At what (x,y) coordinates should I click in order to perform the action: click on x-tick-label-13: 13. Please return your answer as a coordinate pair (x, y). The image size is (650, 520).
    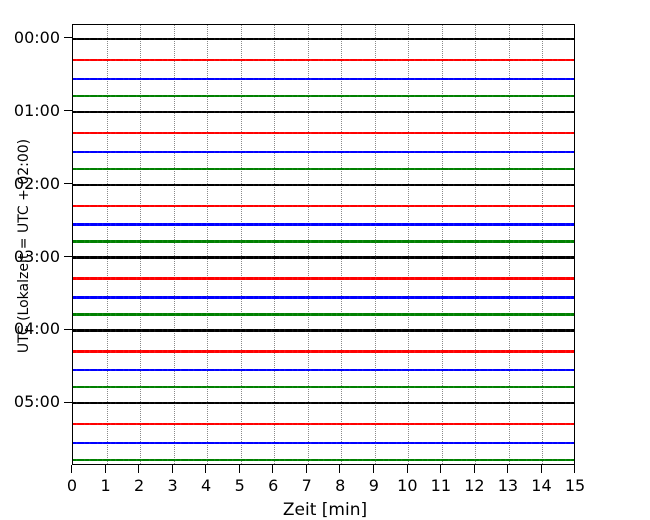
    Looking at the image, I should click on (508, 485).